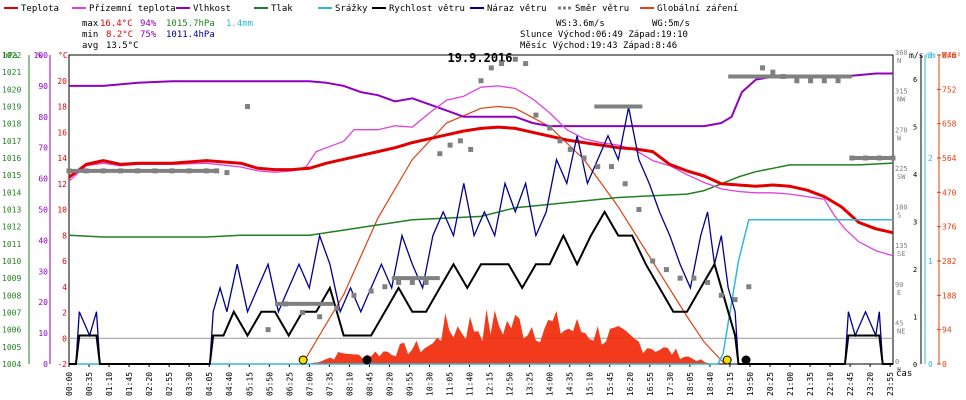 This screenshot has height=400, width=966. I want to click on pct-tick-label: 10, so click(43, 333).